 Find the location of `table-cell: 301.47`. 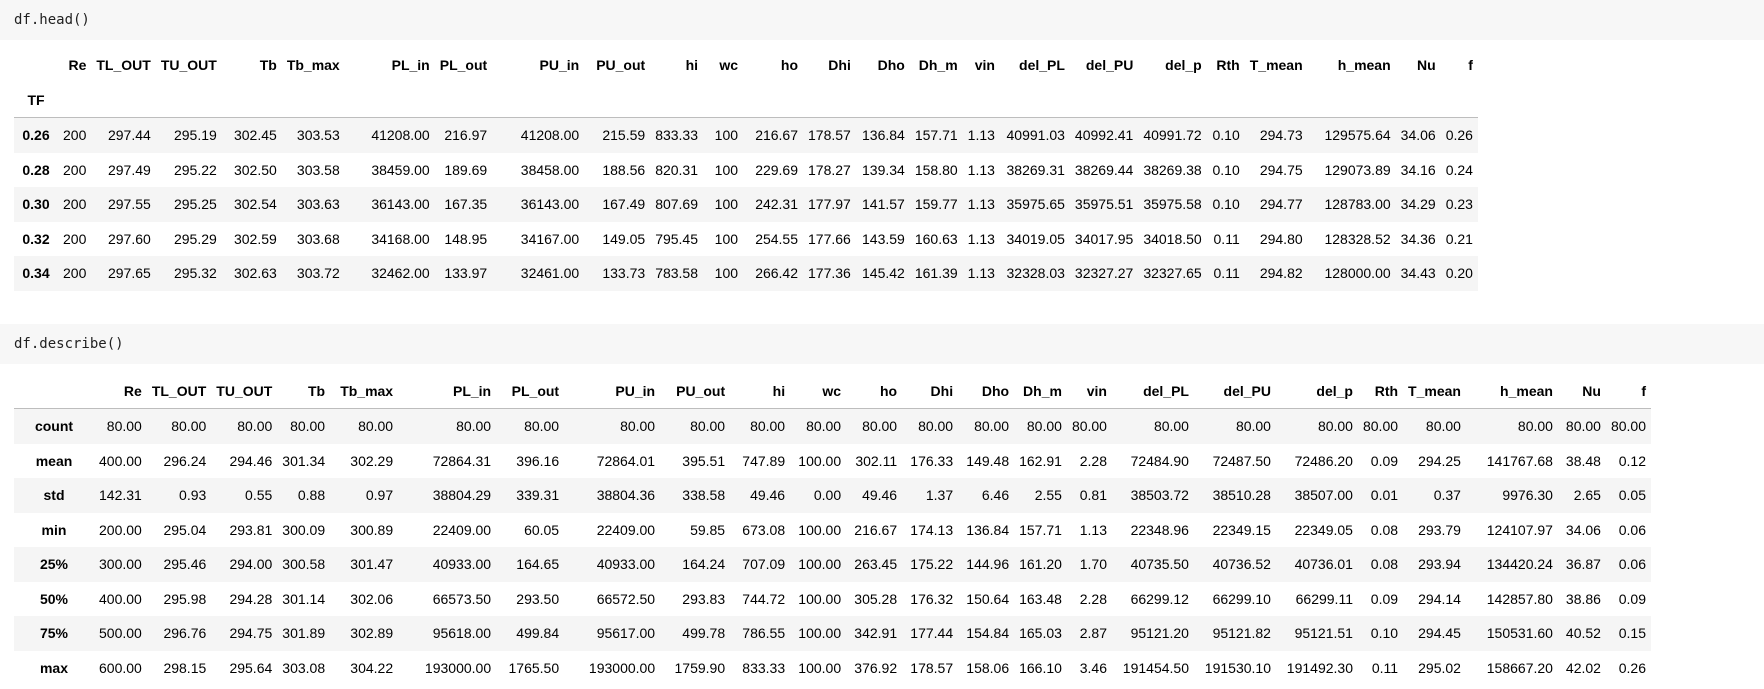

table-cell: 301.47 is located at coordinates (364, 564).